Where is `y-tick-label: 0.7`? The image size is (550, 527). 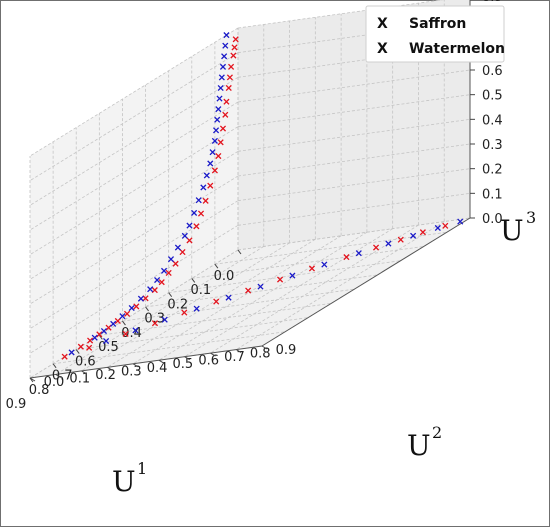
y-tick-label: 0.7 is located at coordinates (234, 357).